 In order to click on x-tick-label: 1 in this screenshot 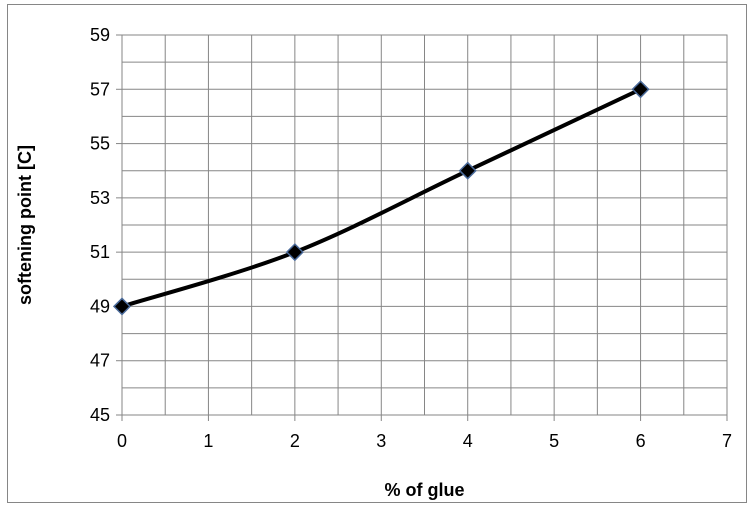, I will do `click(208, 441)`.